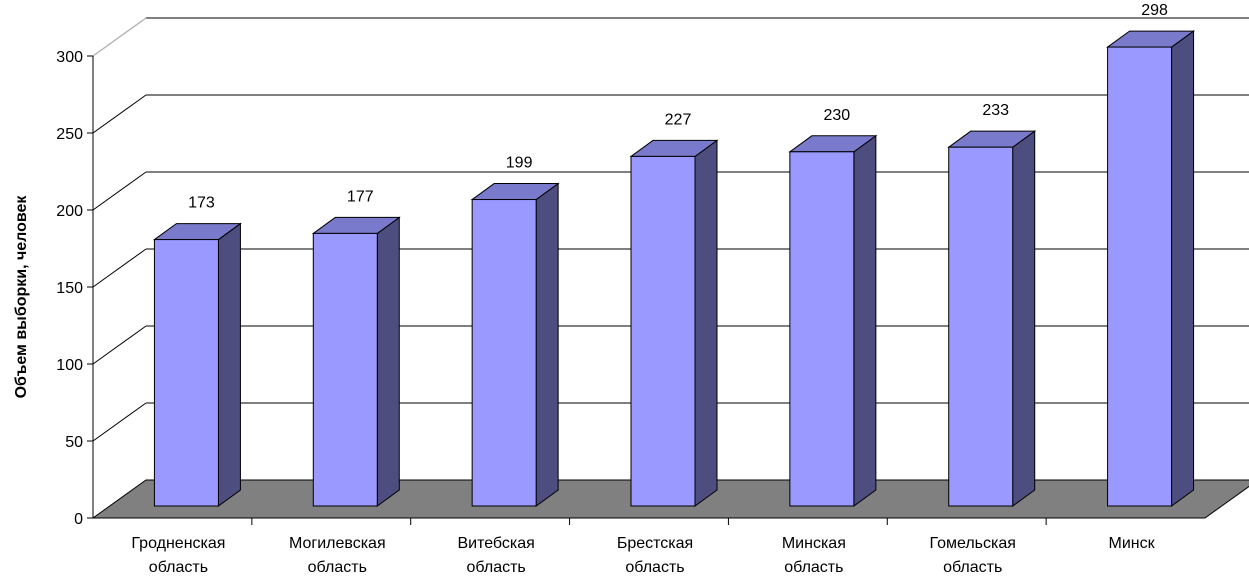  I want to click on category-label-line: Гомельская, so click(972, 543).